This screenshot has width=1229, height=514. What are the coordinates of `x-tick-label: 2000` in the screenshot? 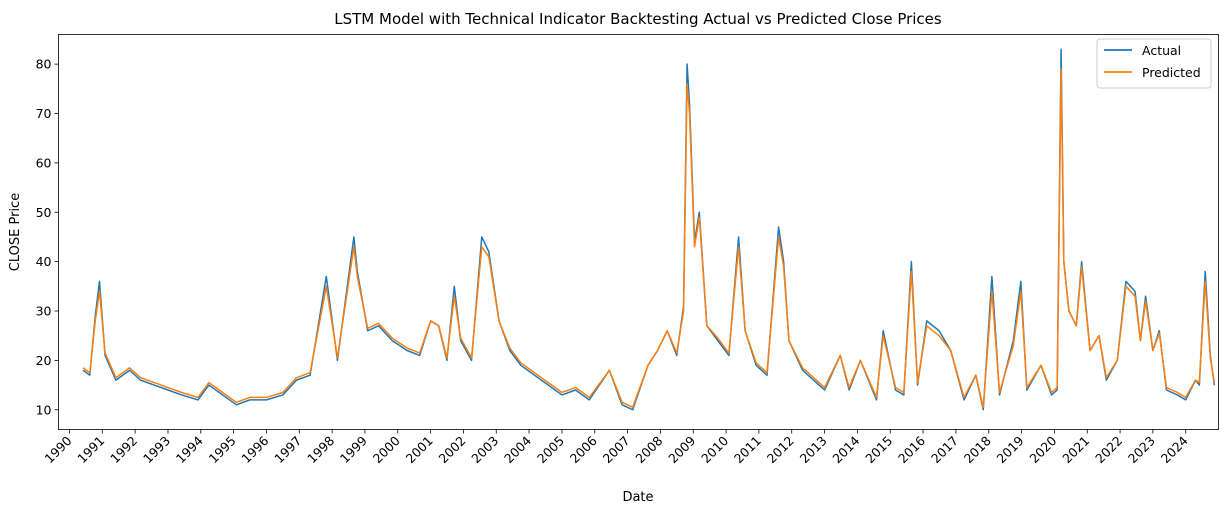 It's located at (386, 449).